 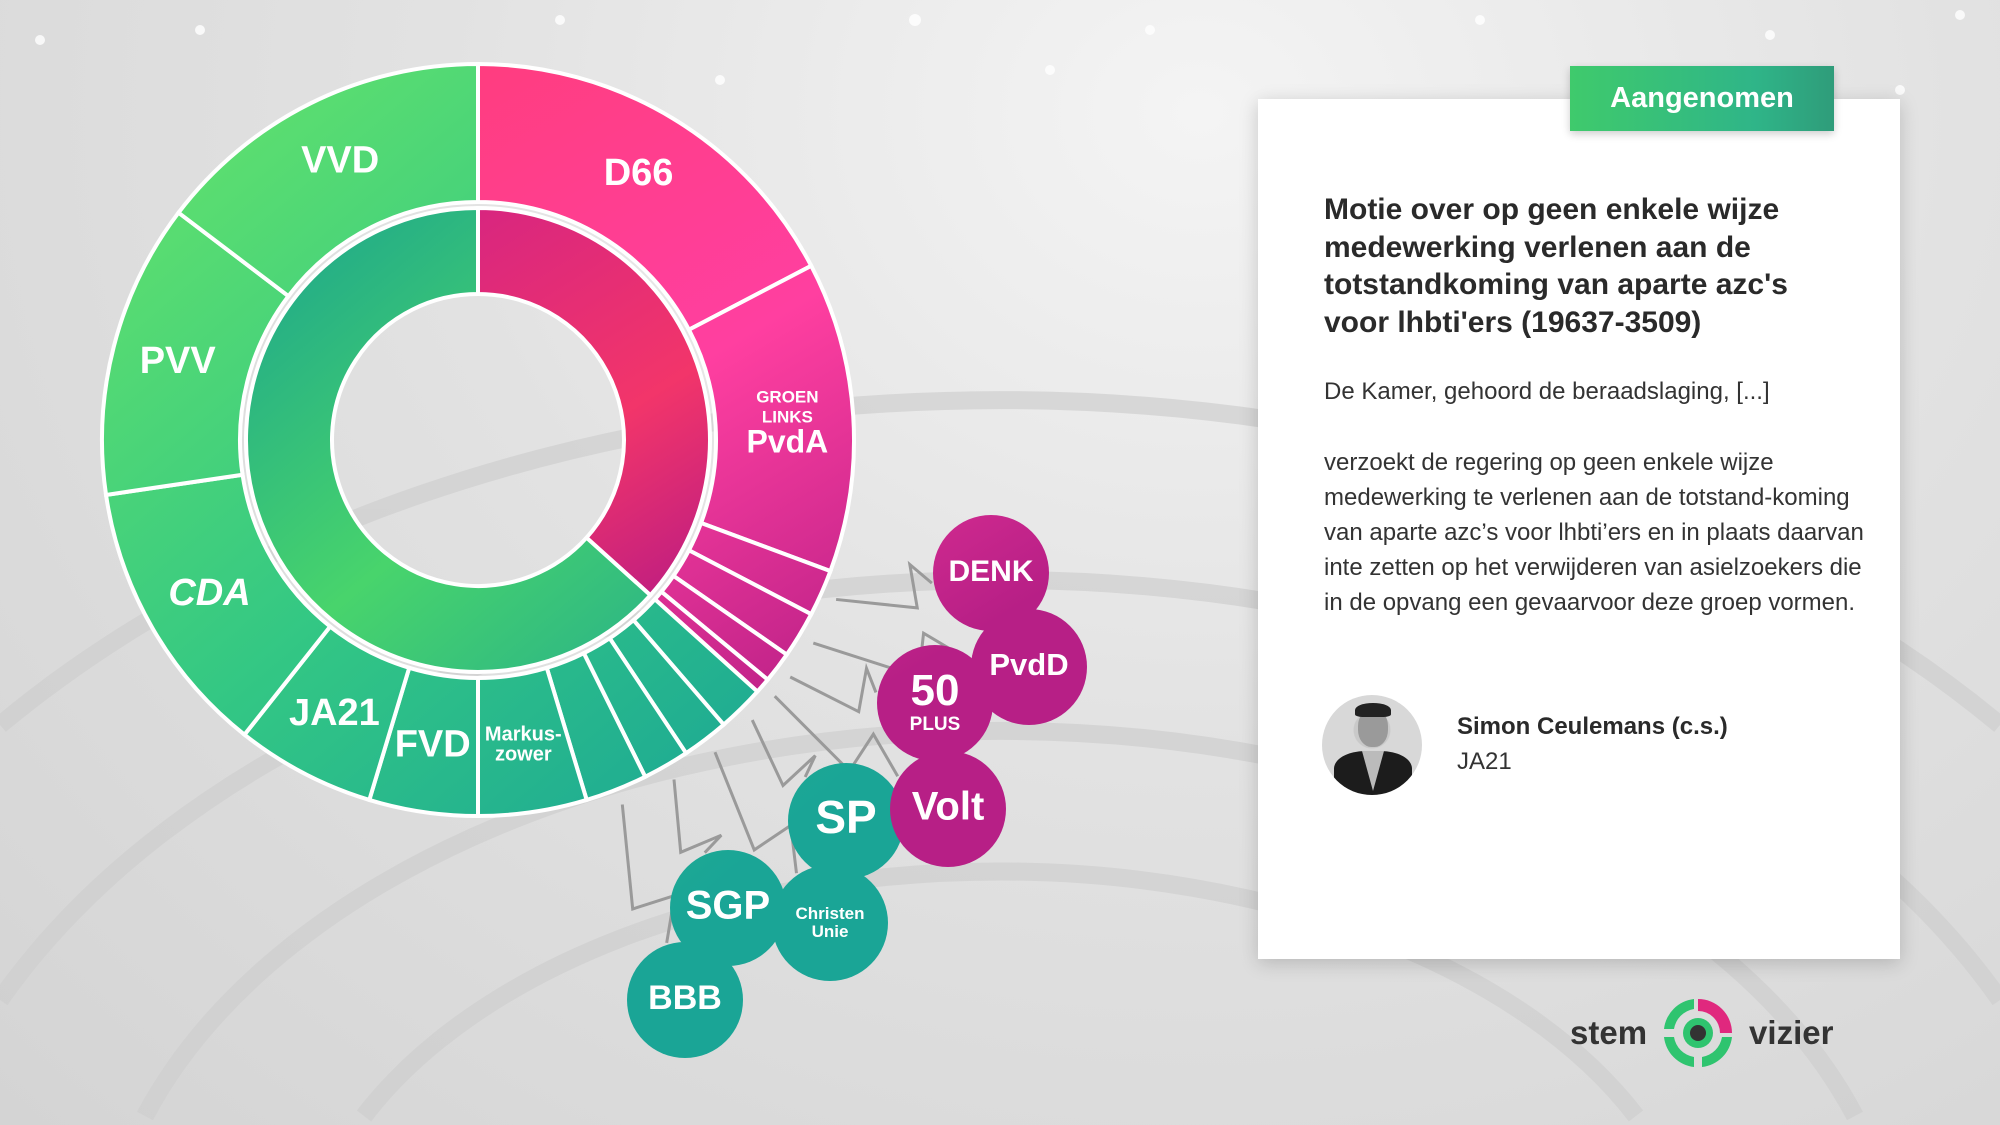 What do you see at coordinates (935, 700) in the screenshot?
I see `bubble-label: 50 PLUS` at bounding box center [935, 700].